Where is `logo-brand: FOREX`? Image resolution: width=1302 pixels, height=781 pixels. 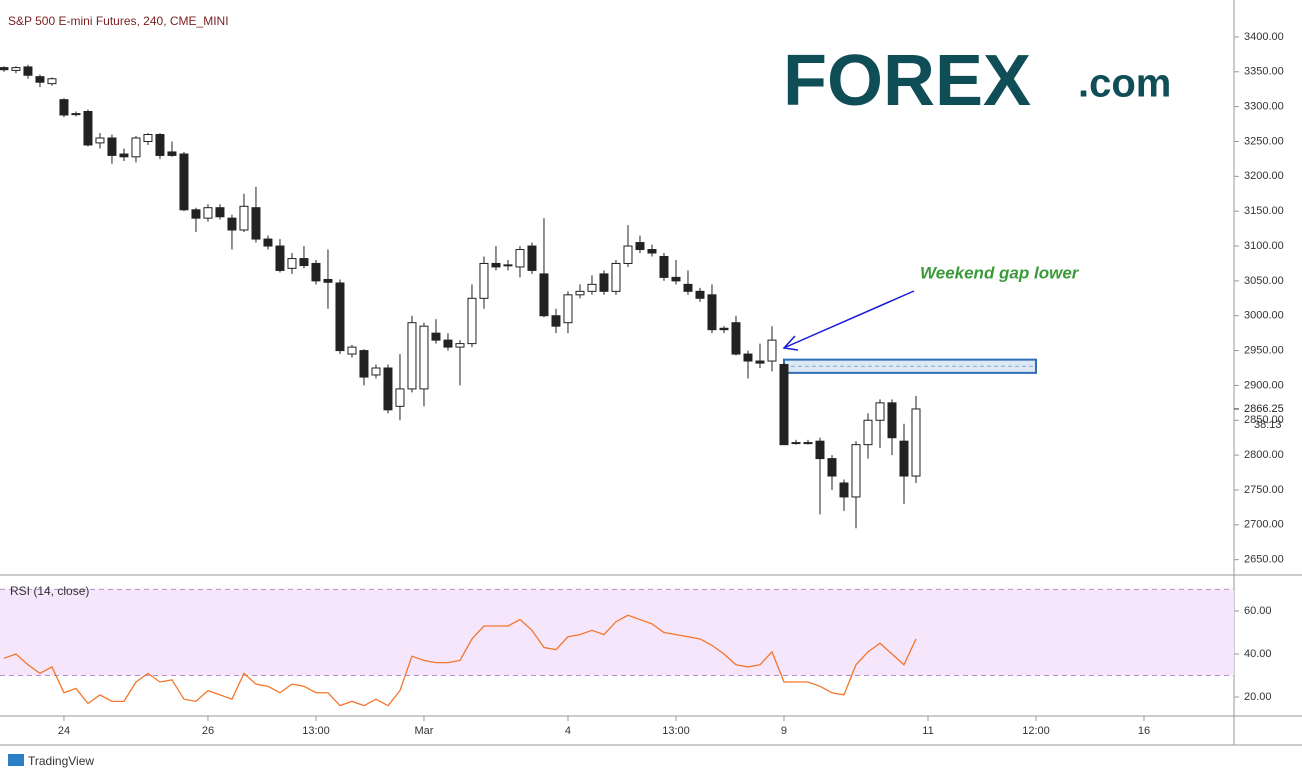
logo-brand: FOREX is located at coordinates (907, 81).